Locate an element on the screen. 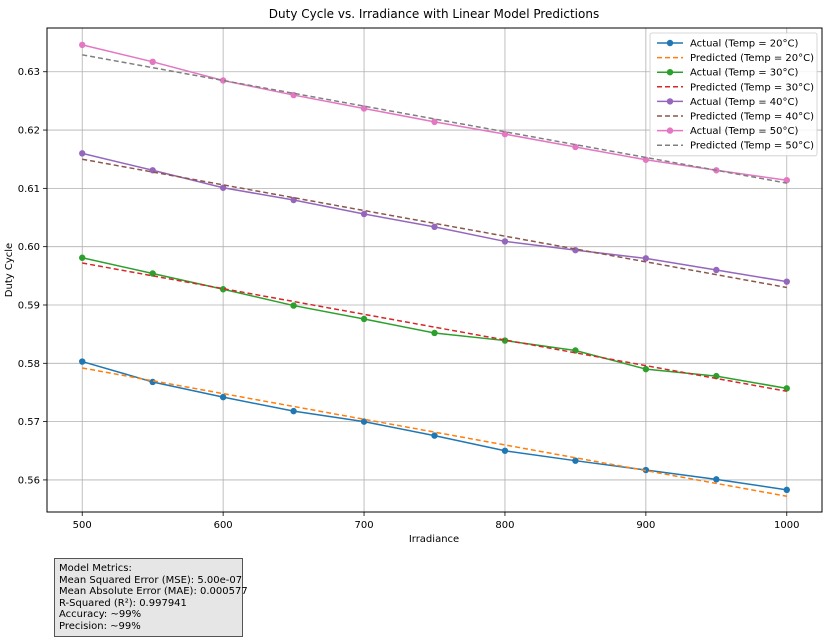 Image resolution: width=826 pixels, height=639 pixels. legend-label: Actual (Temp = 20°C) is located at coordinates (744, 44).